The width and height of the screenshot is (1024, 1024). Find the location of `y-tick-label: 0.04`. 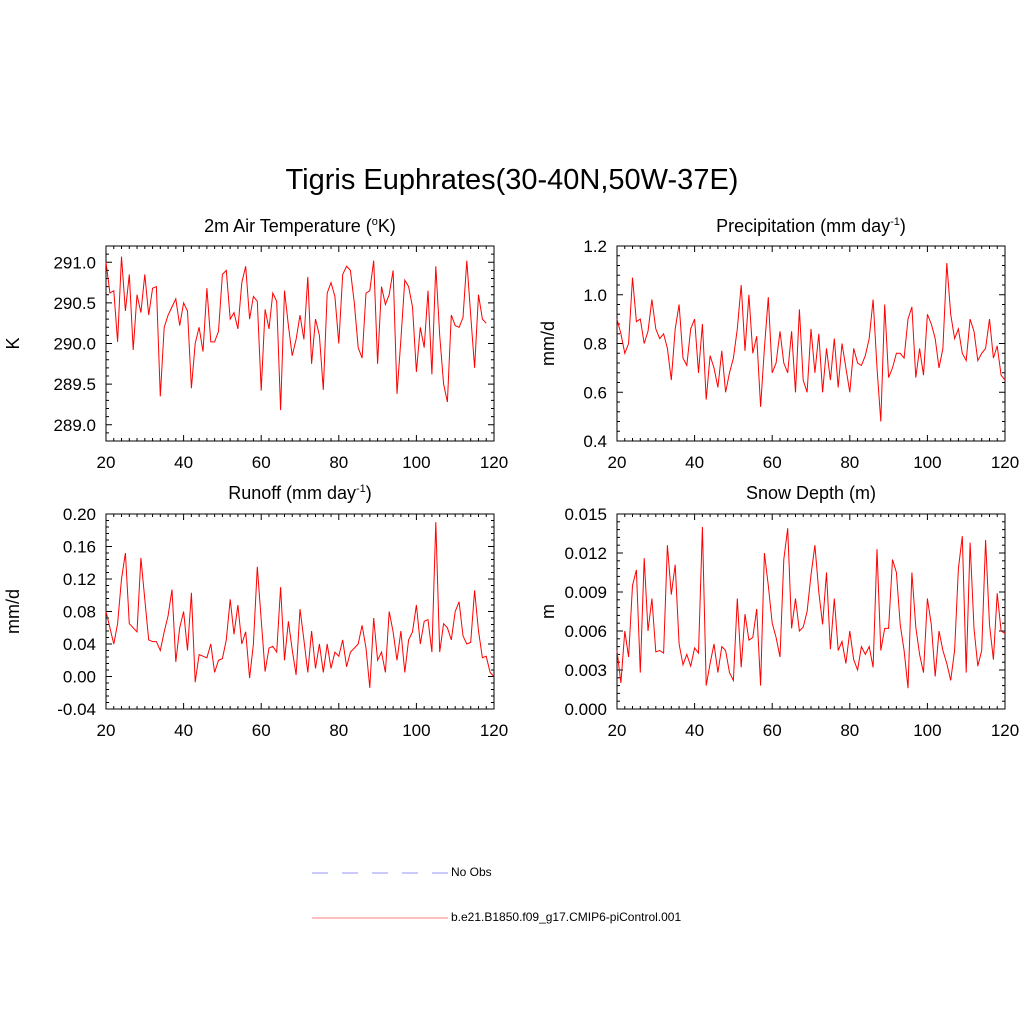

y-tick-label: 0.04 is located at coordinates (79, 644).